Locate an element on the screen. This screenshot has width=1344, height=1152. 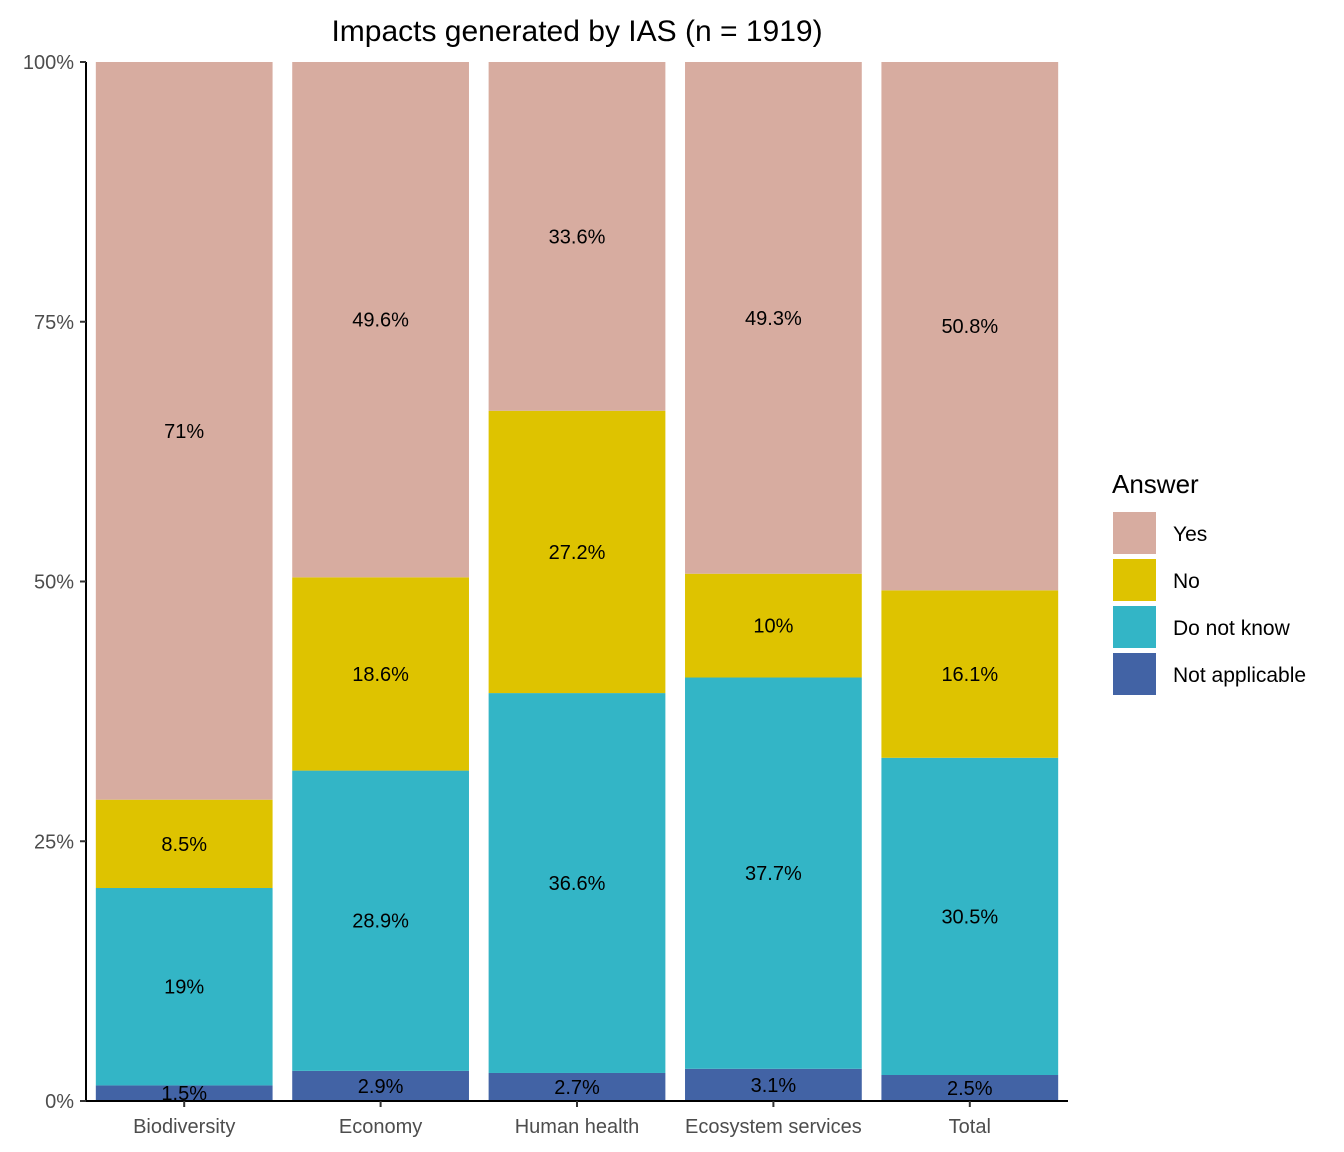
y-tick-label: 25% is located at coordinates (54, 842).